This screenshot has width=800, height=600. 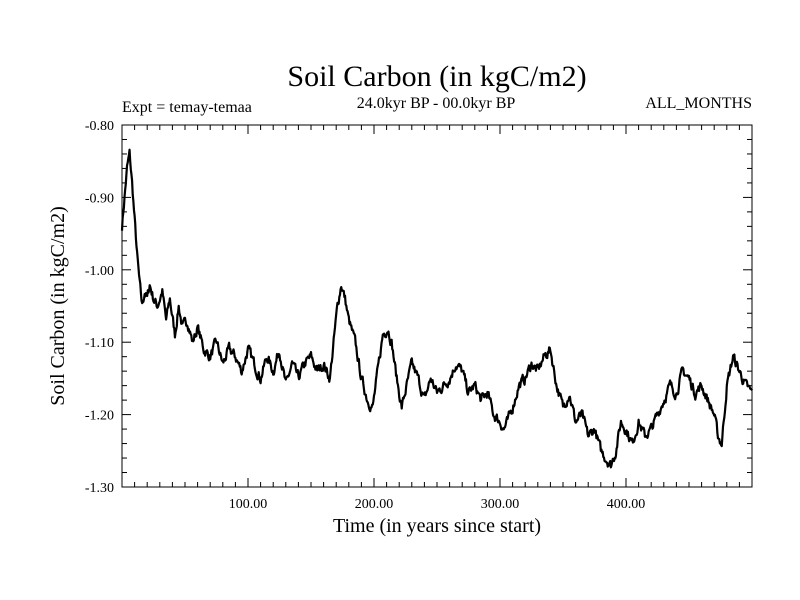 What do you see at coordinates (436, 76) in the screenshot?
I see `chart-title: Soil Carbon (in kgC/m2)` at bounding box center [436, 76].